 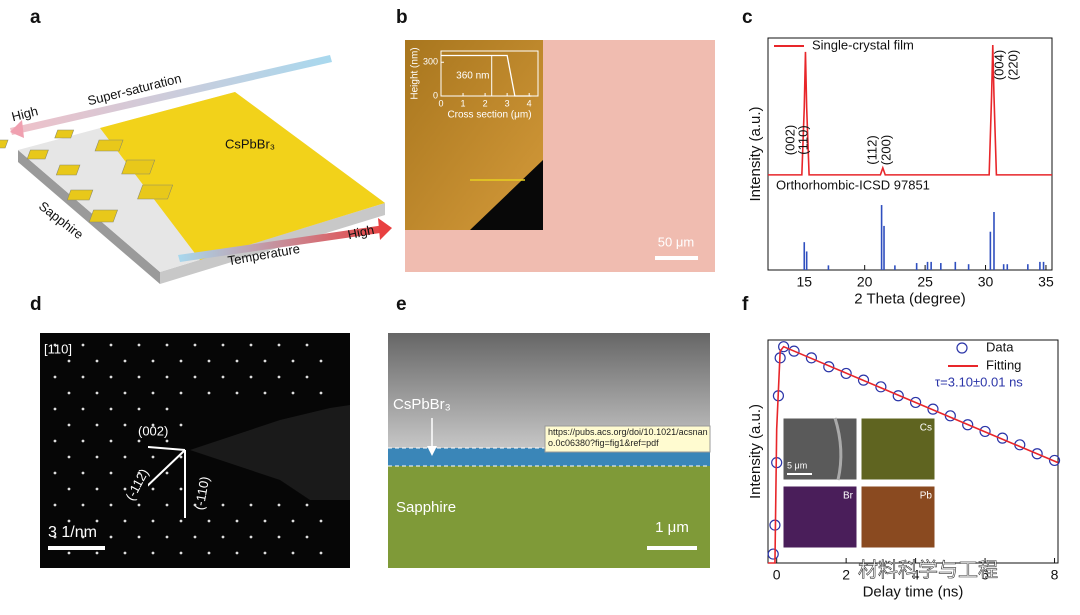 I want to click on map-label: Cs, so click(x=926, y=428).